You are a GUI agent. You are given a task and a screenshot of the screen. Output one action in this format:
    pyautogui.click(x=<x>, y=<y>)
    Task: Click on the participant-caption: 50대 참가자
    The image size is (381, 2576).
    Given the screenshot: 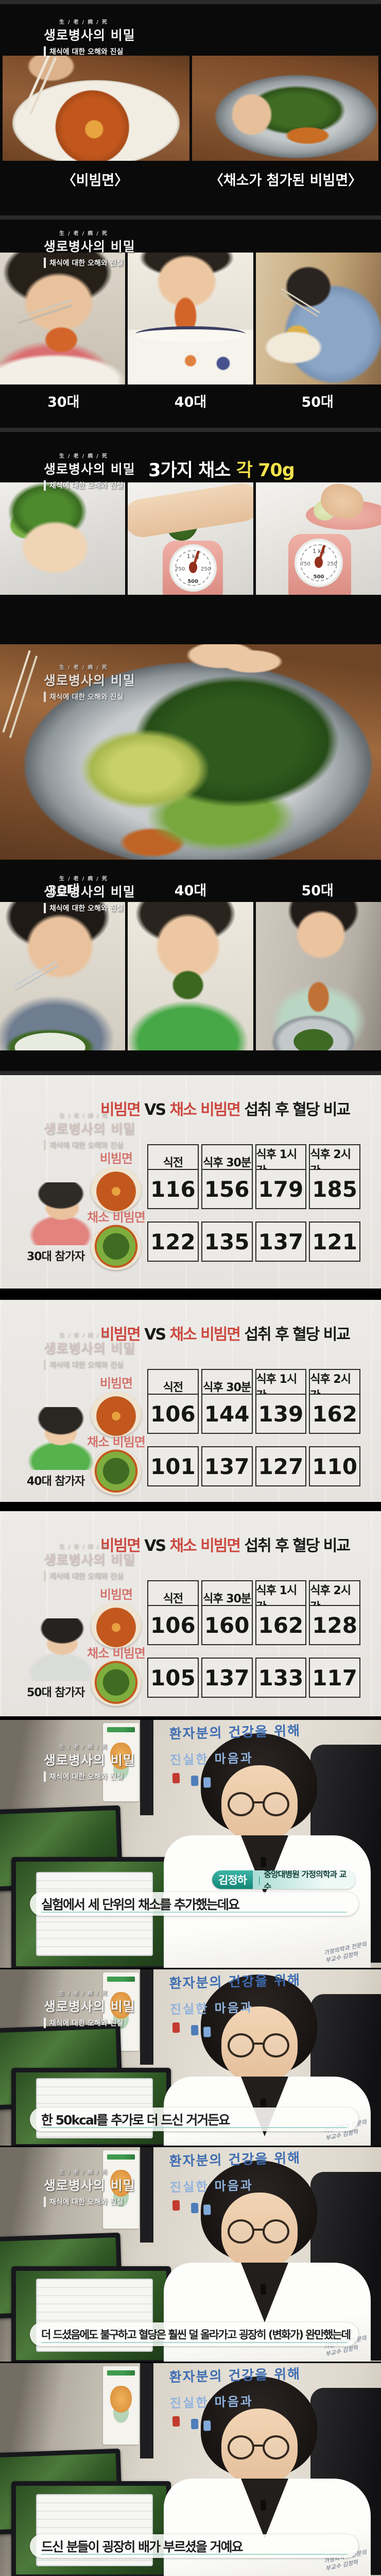 What is the action you would take?
    pyautogui.click(x=56, y=1692)
    